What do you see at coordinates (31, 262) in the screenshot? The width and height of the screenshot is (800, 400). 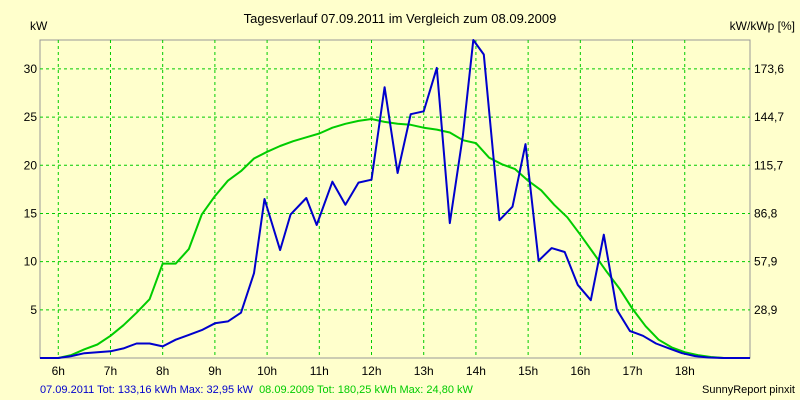 I see `y-tick-label: 10` at bounding box center [31, 262].